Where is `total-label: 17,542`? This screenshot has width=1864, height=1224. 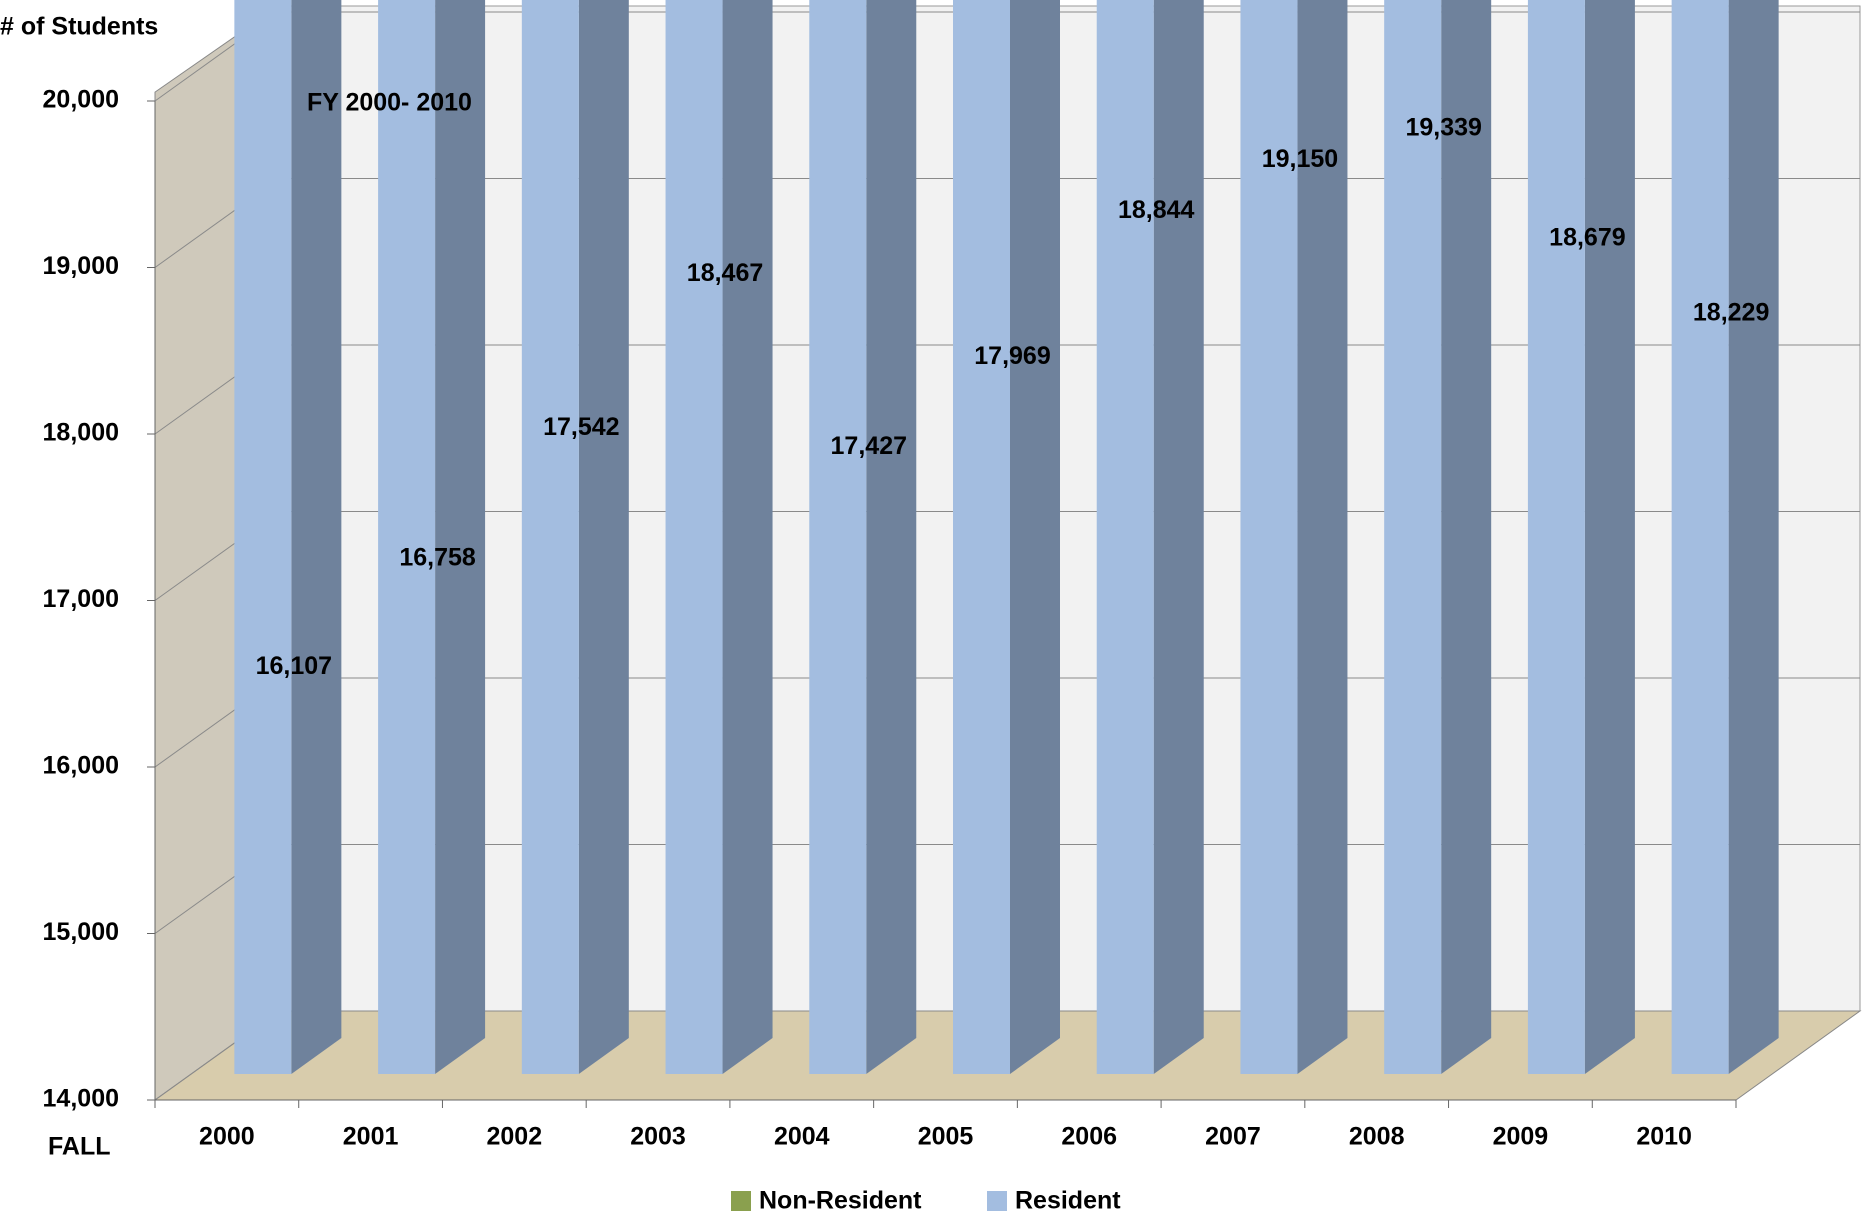
total-label: 17,542 is located at coordinates (581, 427).